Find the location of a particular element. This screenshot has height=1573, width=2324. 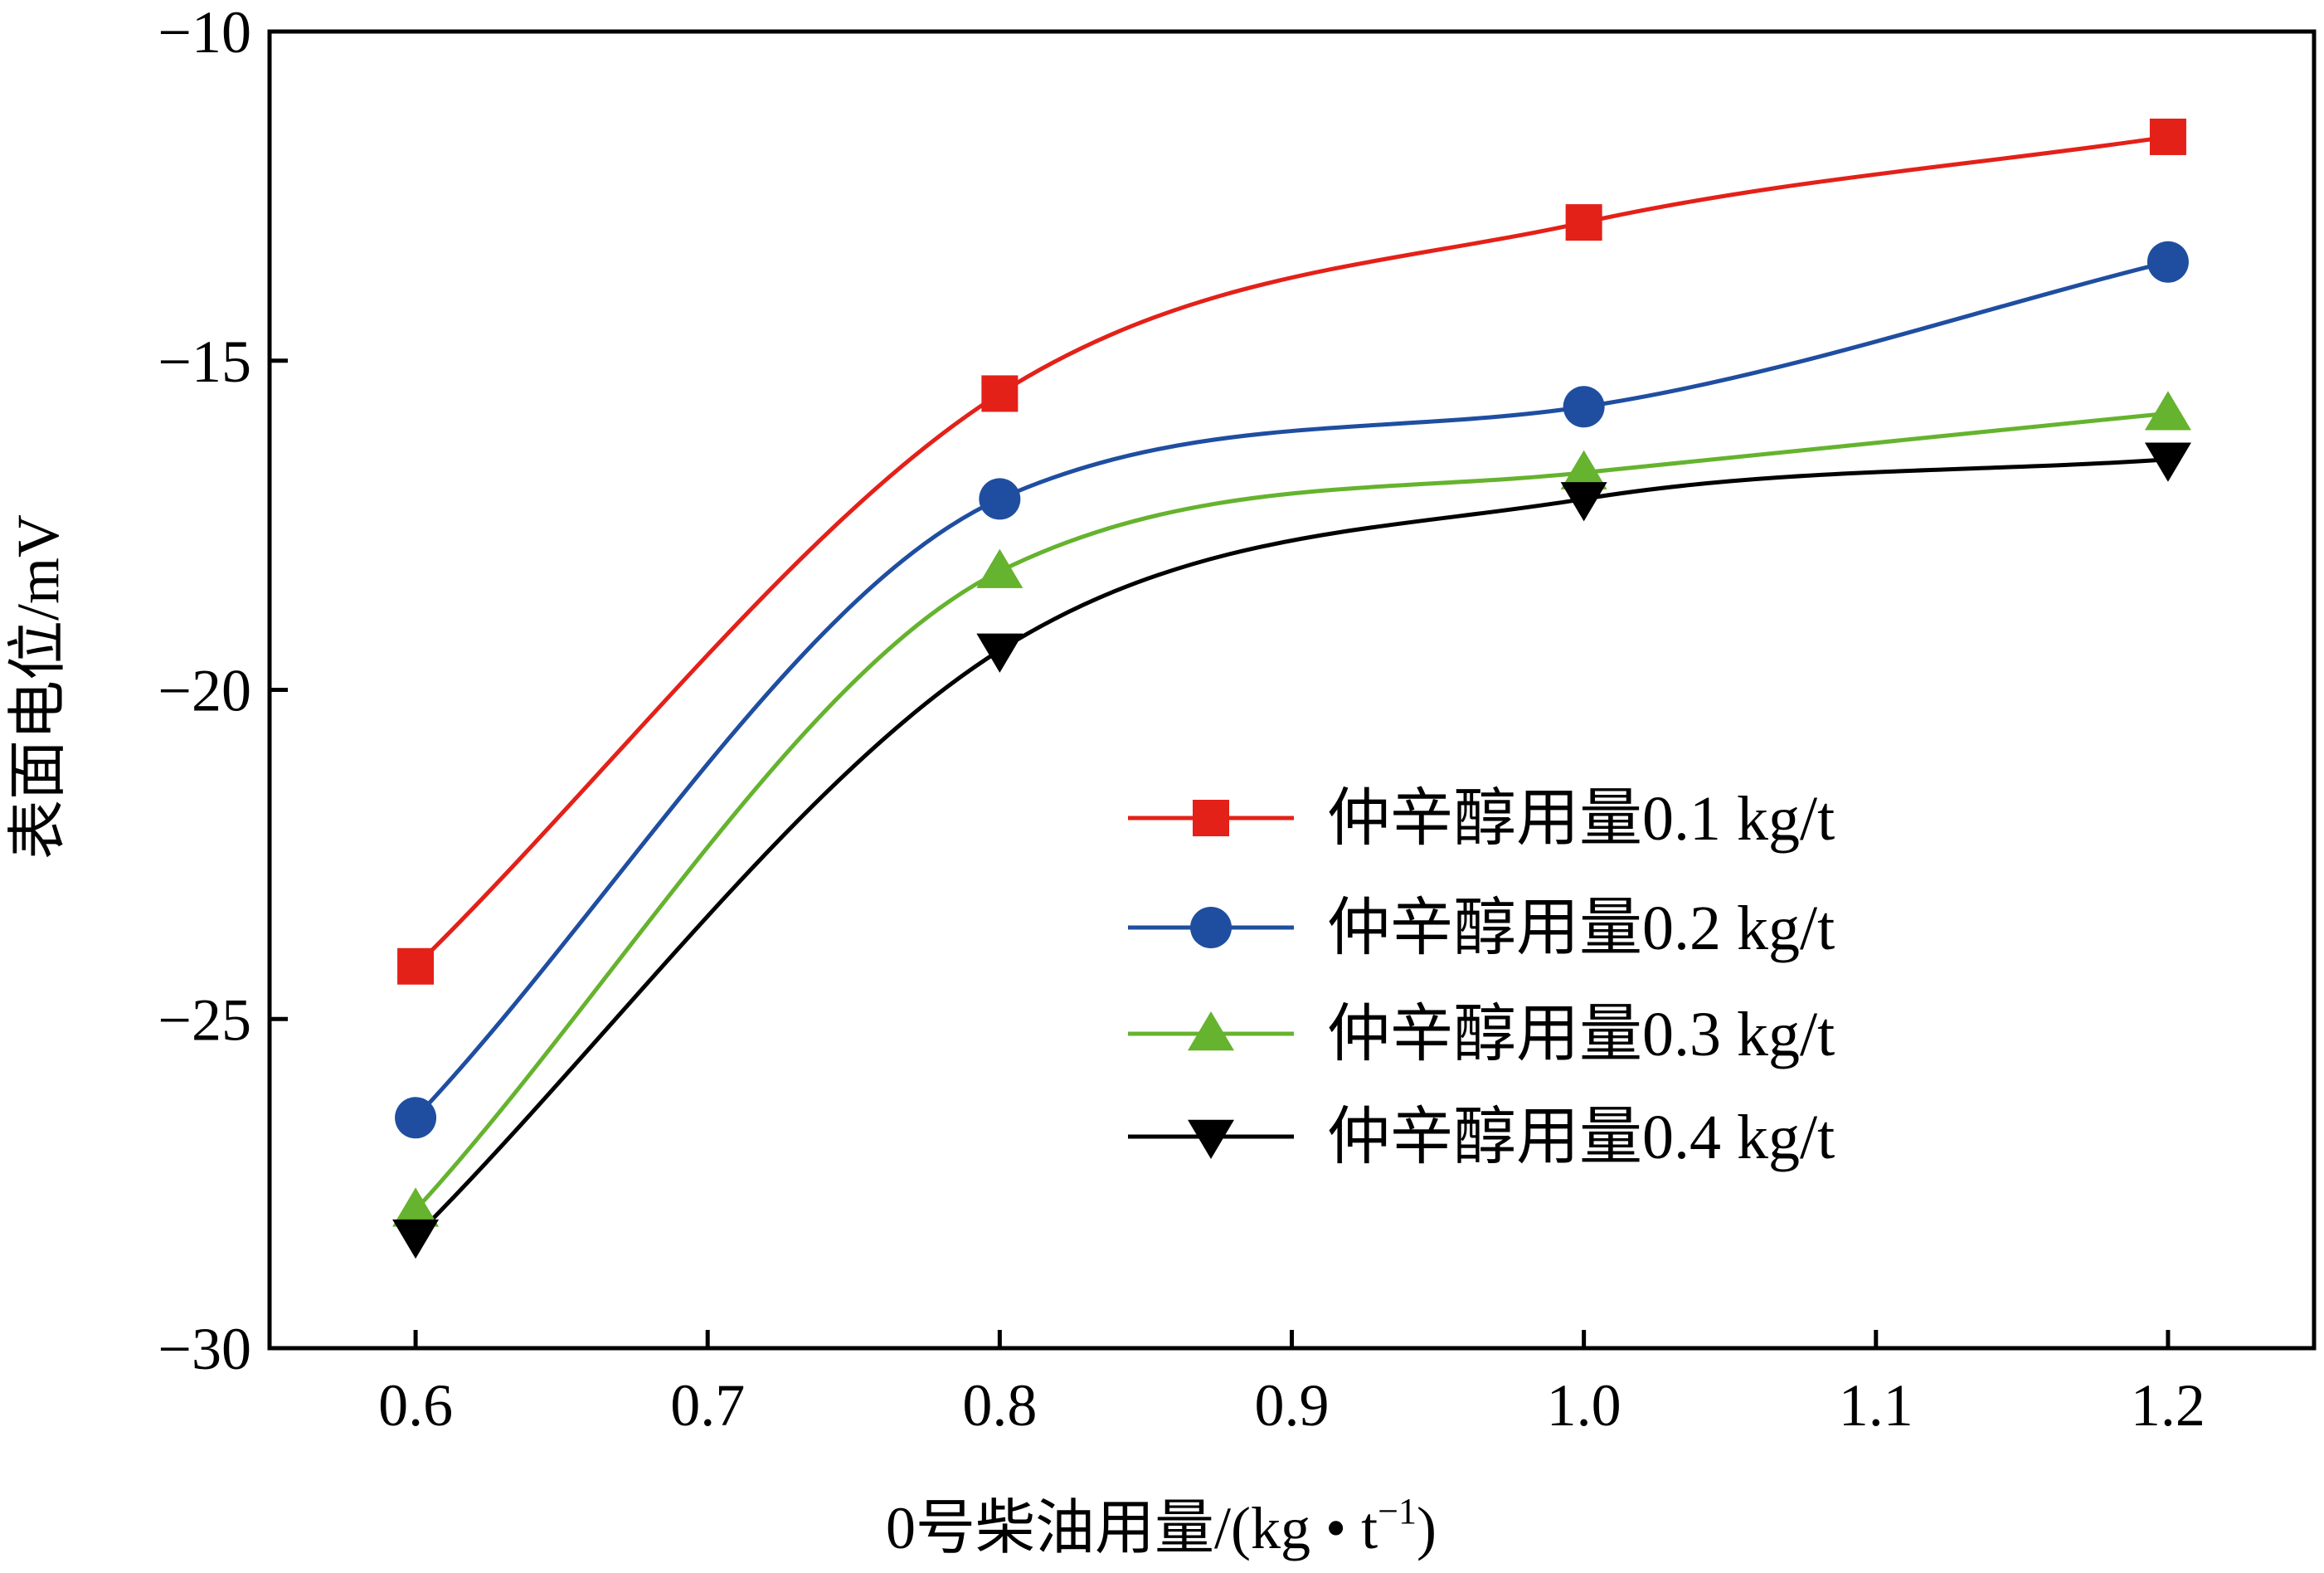

legend-label-1: 仲辛醇用量0.1 kg/t is located at coordinates (1581, 819).